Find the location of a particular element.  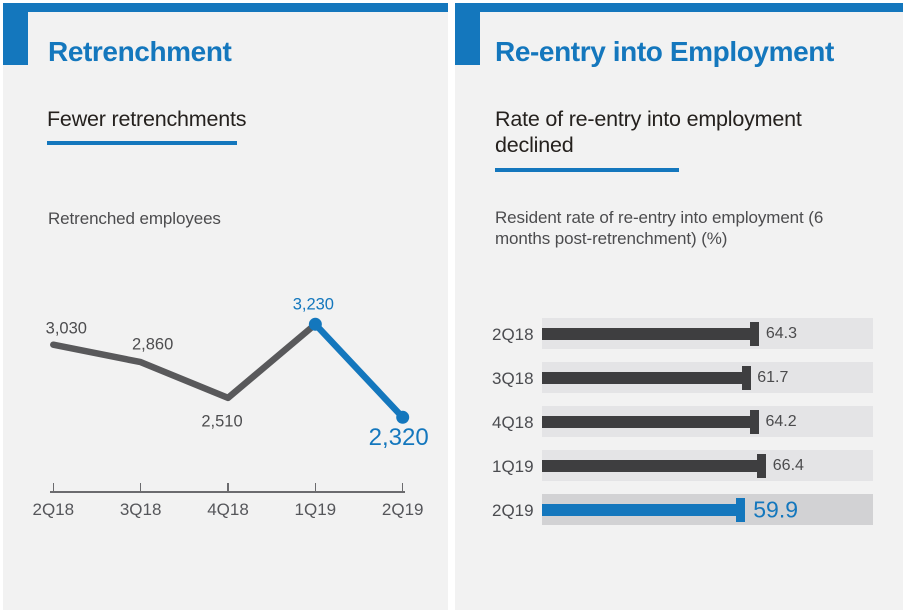

data-point-value-label: 2,860 is located at coordinates (152, 344).